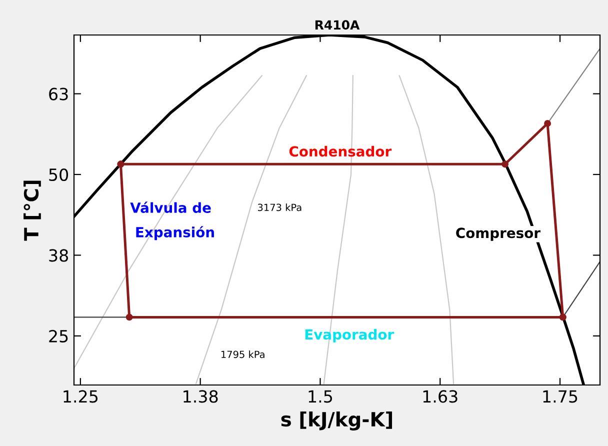  What do you see at coordinates (498, 234) in the screenshot?
I see `annotation: Compresor` at bounding box center [498, 234].